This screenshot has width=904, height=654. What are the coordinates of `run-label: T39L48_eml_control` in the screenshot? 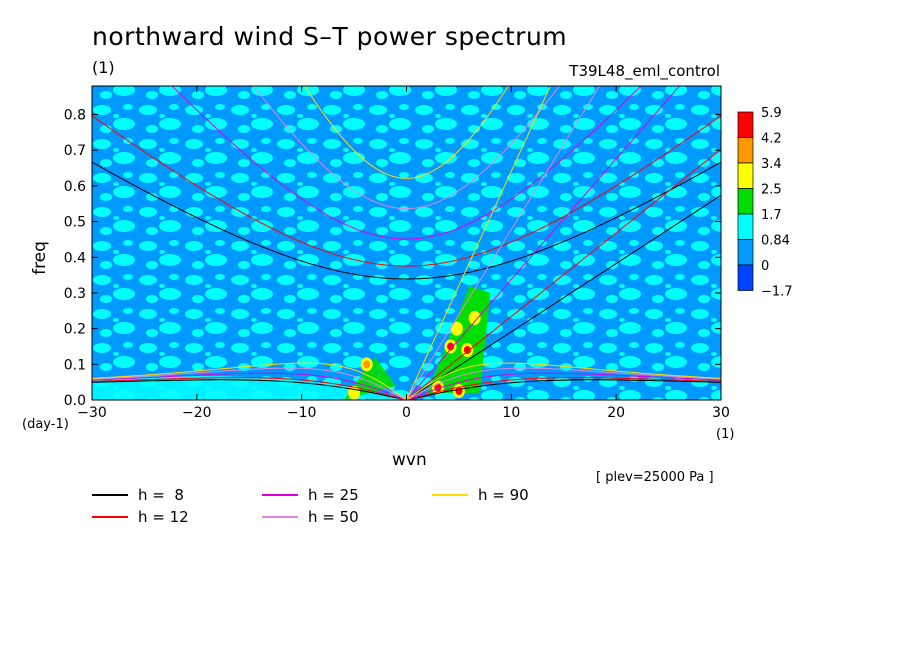 It's located at (644, 71).